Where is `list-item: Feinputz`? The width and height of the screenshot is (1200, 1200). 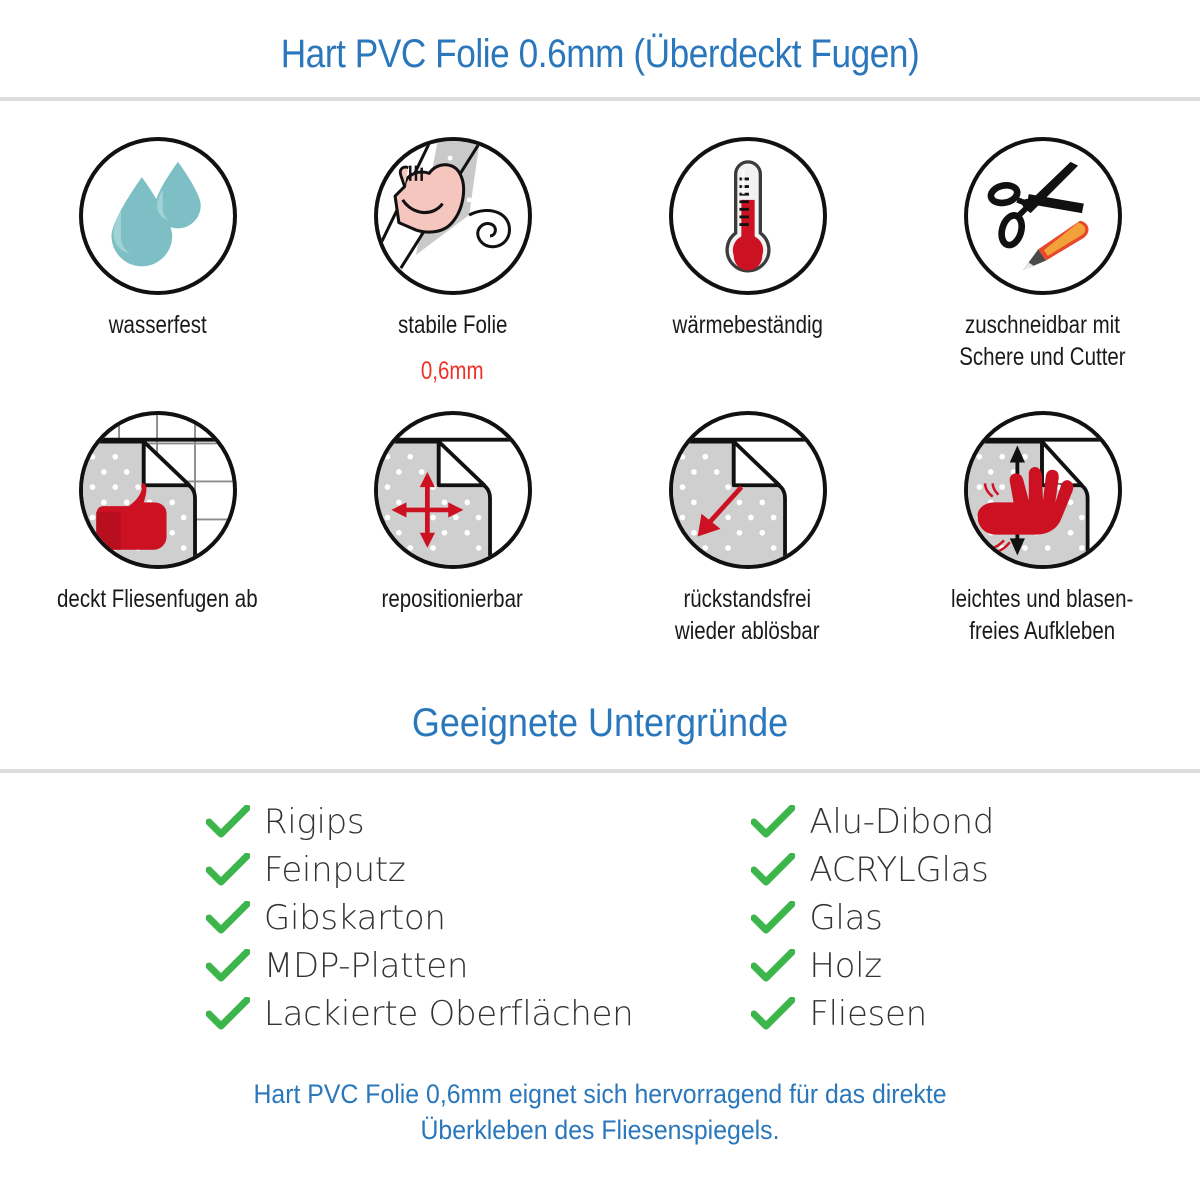 list-item: Feinputz is located at coordinates (419, 870).